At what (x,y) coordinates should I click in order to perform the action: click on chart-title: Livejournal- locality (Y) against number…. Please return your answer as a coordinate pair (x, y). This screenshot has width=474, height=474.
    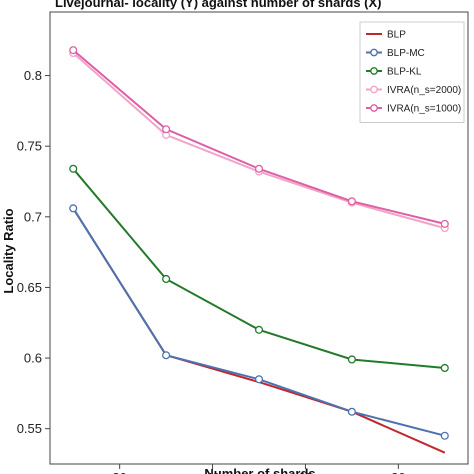
    Looking at the image, I should click on (218, 5).